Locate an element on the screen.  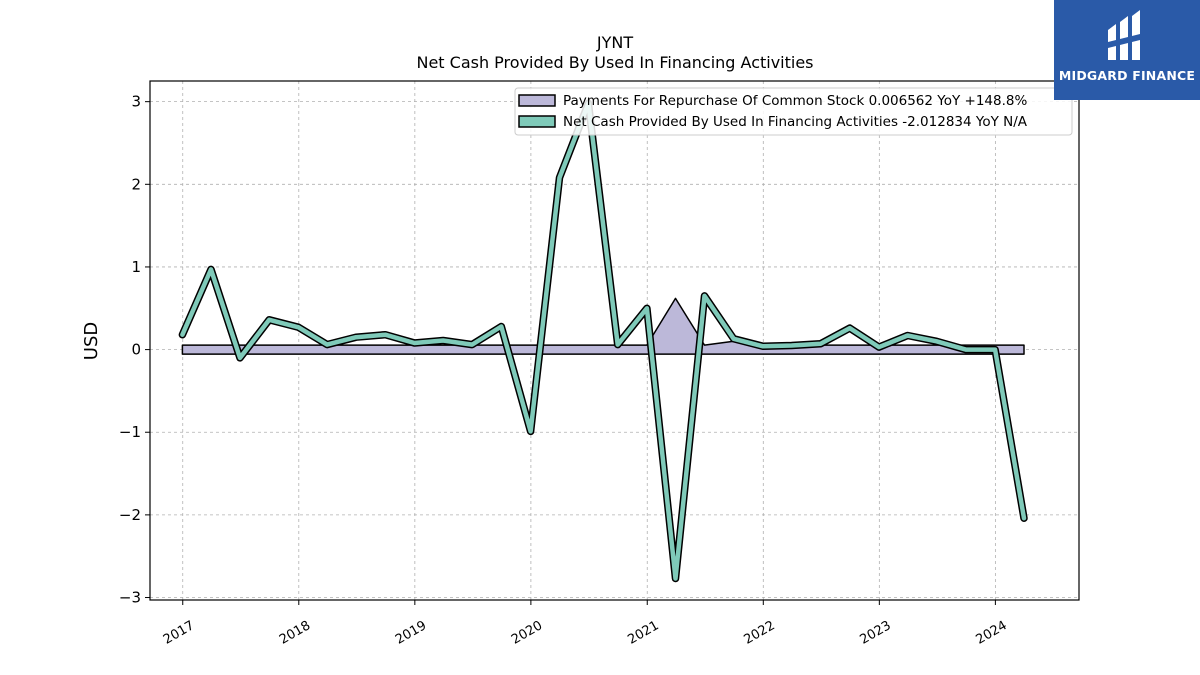
area-layer is located at coordinates (603, 326).